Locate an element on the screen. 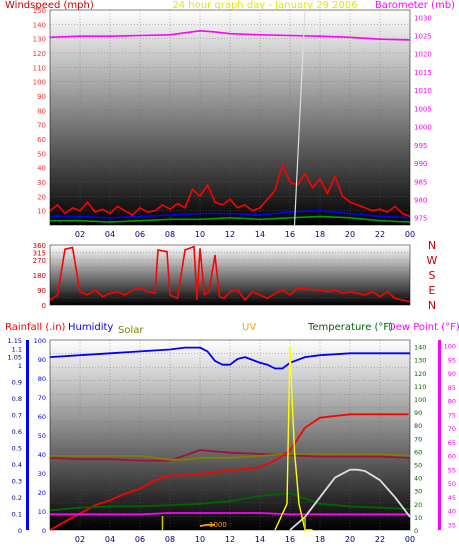  rainfall-tick: 0.2 is located at coordinates (17, 498).